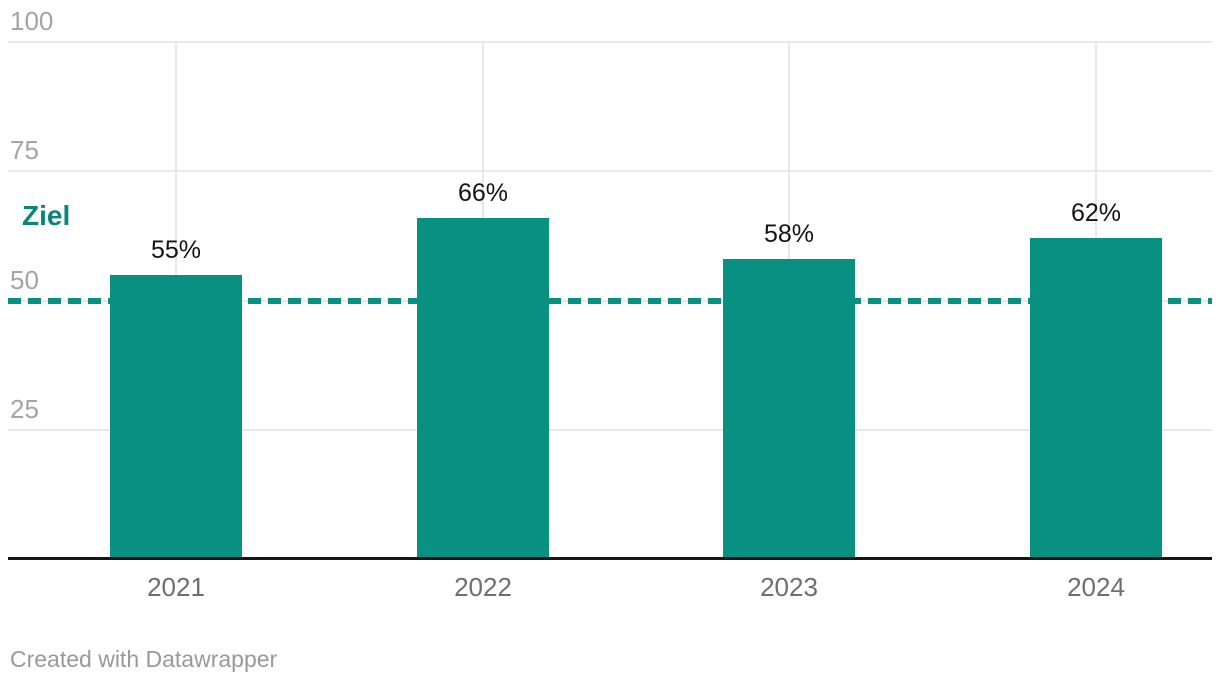  What do you see at coordinates (610, 558) in the screenshot?
I see `x-axis-line` at bounding box center [610, 558].